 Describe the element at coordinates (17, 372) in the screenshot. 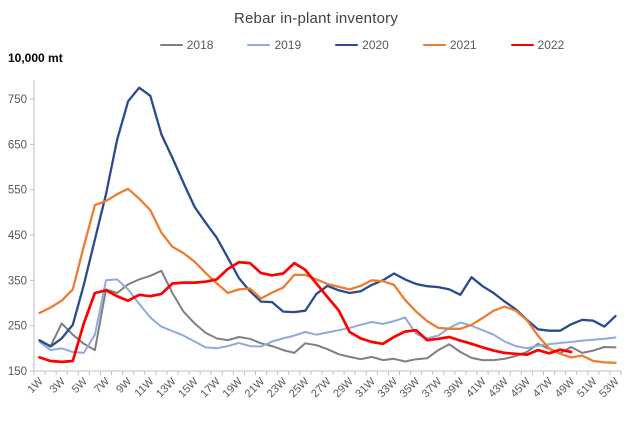

I see `y-tick-label: 150` at that location.